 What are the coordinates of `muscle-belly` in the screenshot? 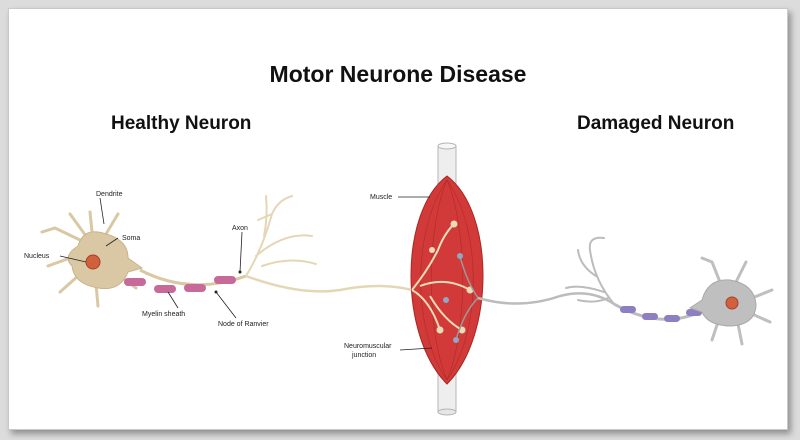 It's located at (447, 280).